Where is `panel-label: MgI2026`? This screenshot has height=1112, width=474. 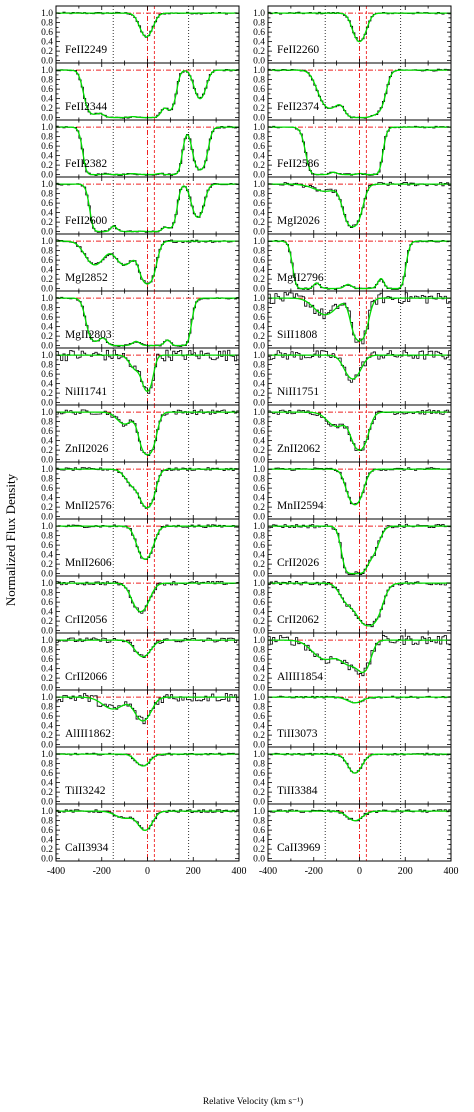
panel-label: MgI2026 is located at coordinates (298, 221).